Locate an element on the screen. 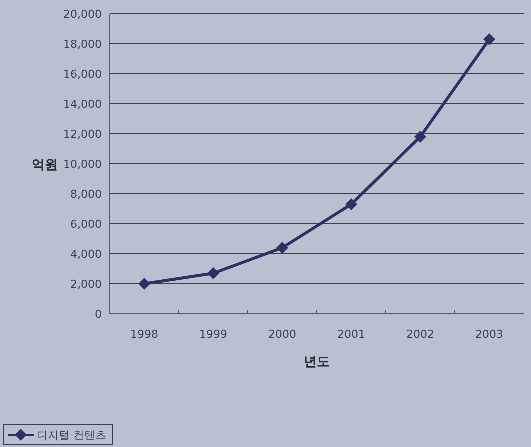 This screenshot has width=531, height=447. y-tick-label: 8,000 is located at coordinates (86, 194).